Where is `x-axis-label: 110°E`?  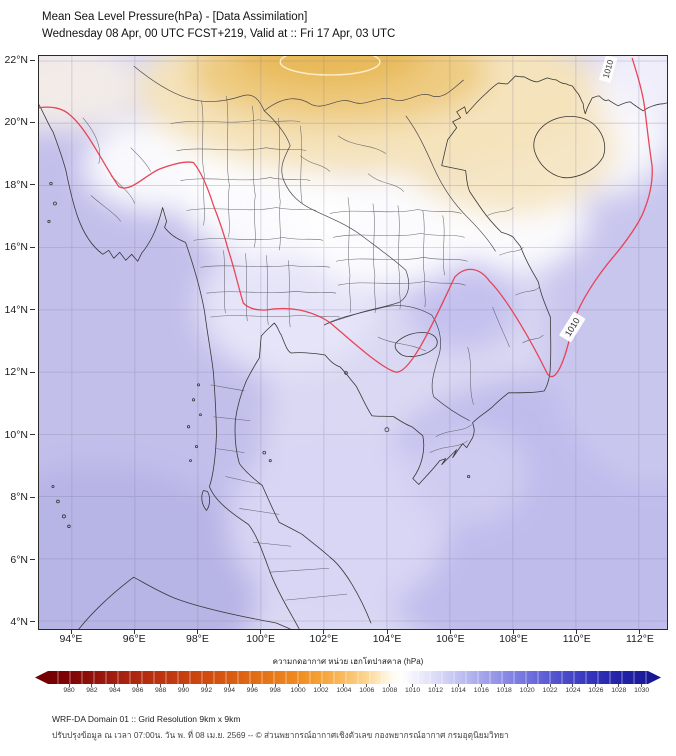
x-axis-label: 110°E is located at coordinates (577, 638).